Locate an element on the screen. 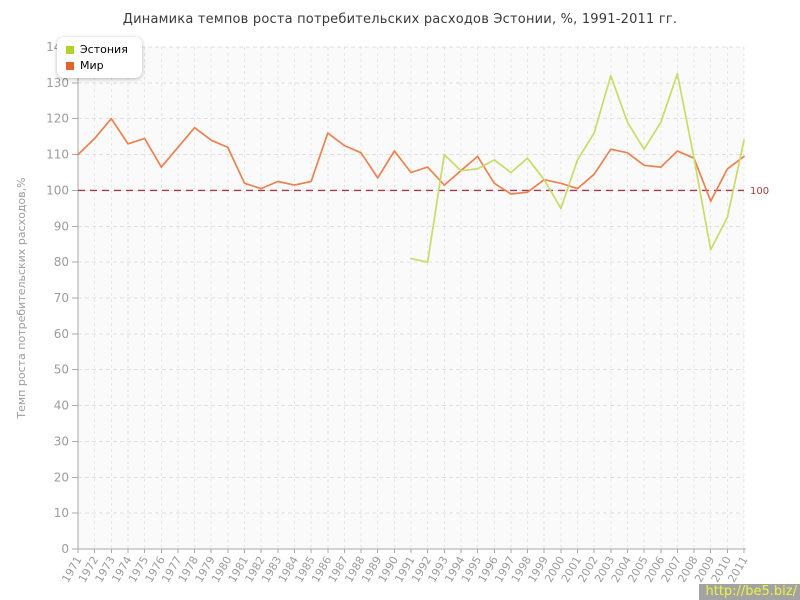  watermark-link: http://be5.biz/ is located at coordinates (749, 592).